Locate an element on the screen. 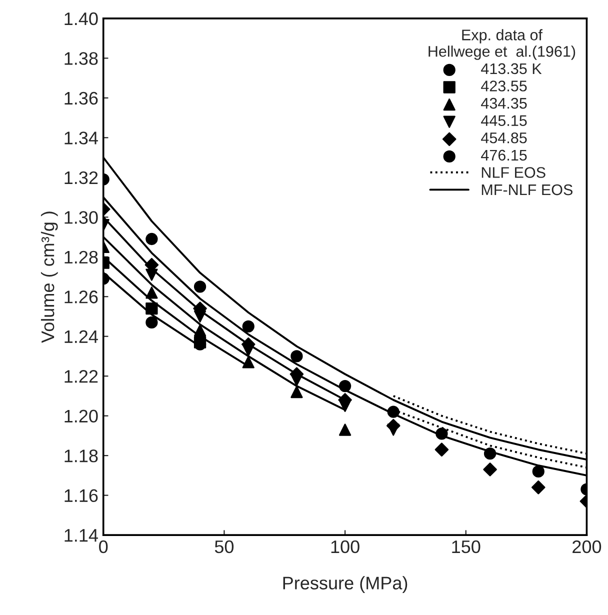  y-tick-label: 1.16 is located at coordinates (81, 495).